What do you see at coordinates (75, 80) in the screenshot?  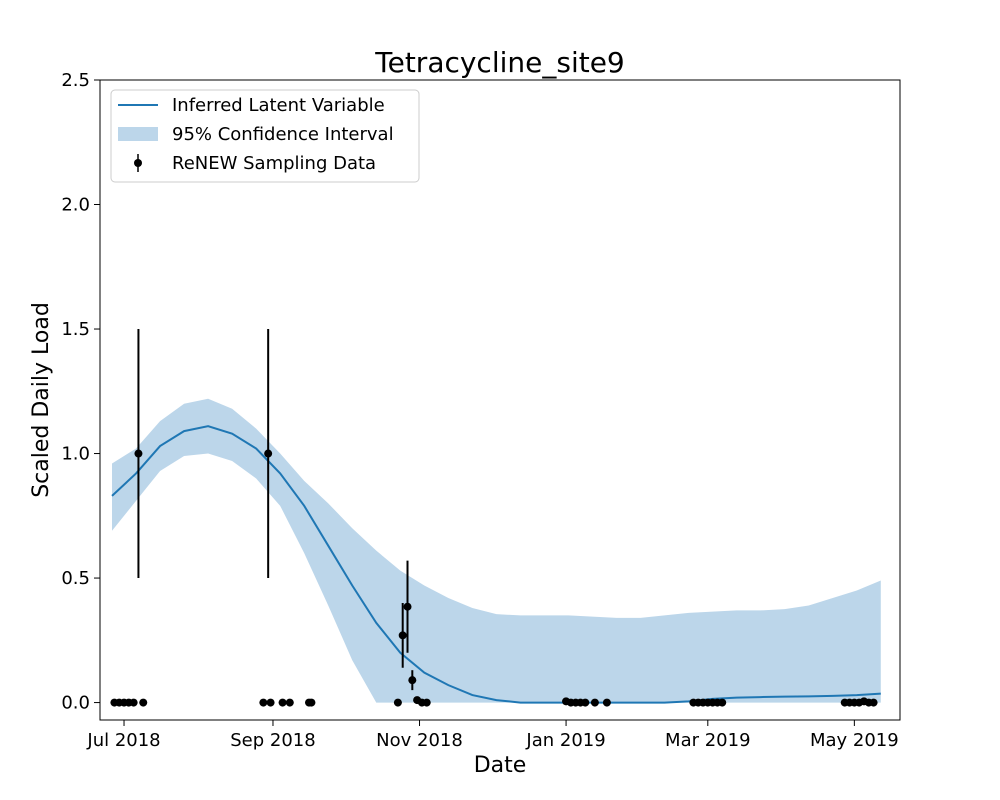 I see `y-tick-label: 2.5` at bounding box center [75, 80].